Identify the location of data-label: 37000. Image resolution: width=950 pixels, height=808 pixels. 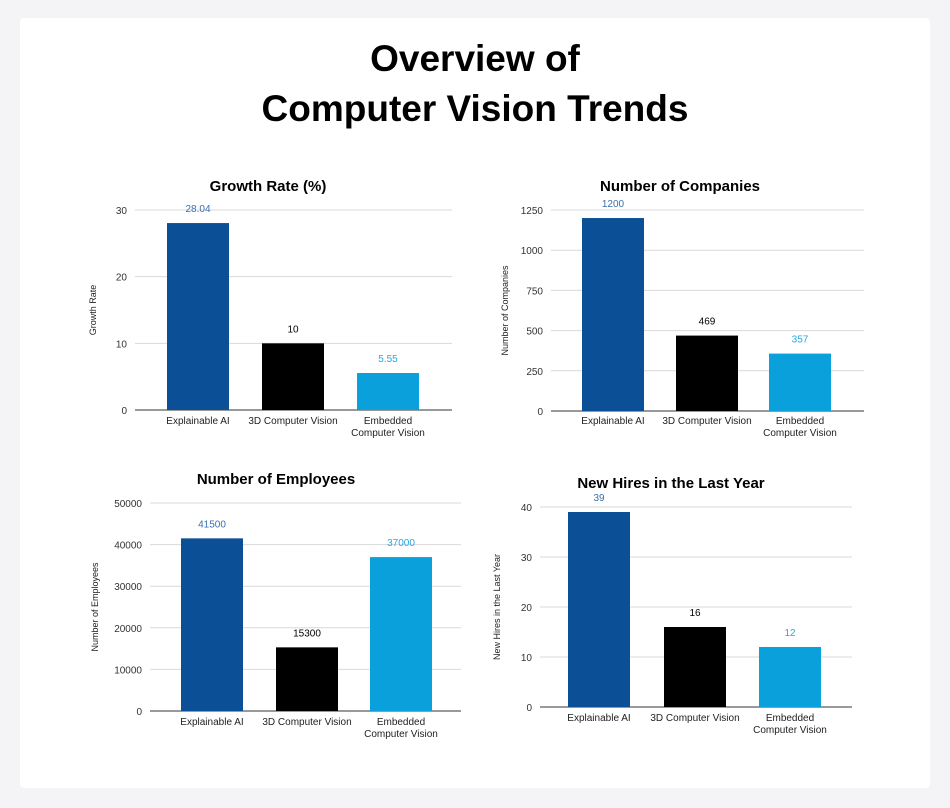
(401, 543).